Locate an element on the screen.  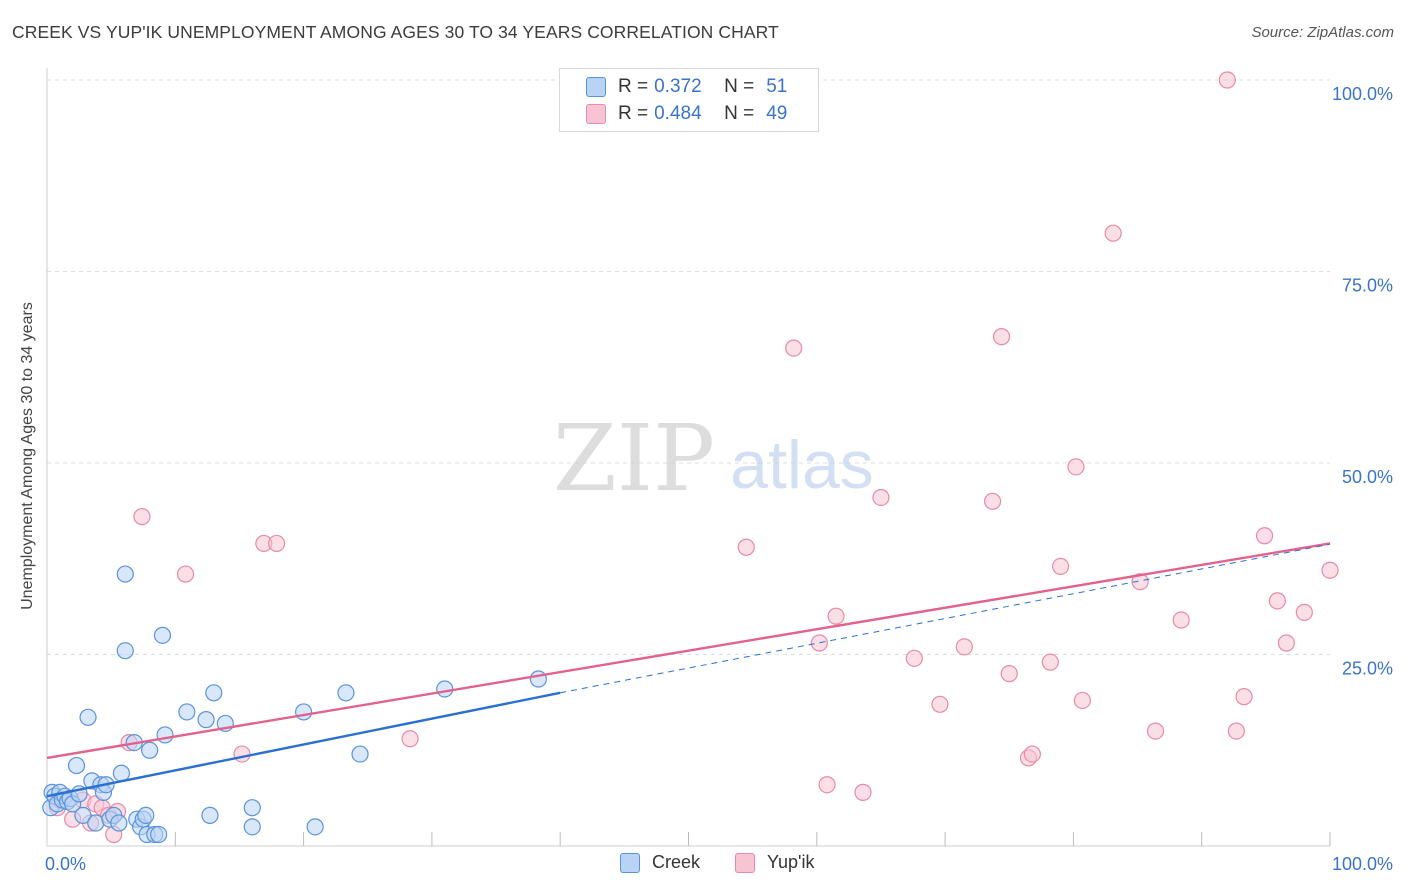
creek-n-label: N = is located at coordinates (739, 86).